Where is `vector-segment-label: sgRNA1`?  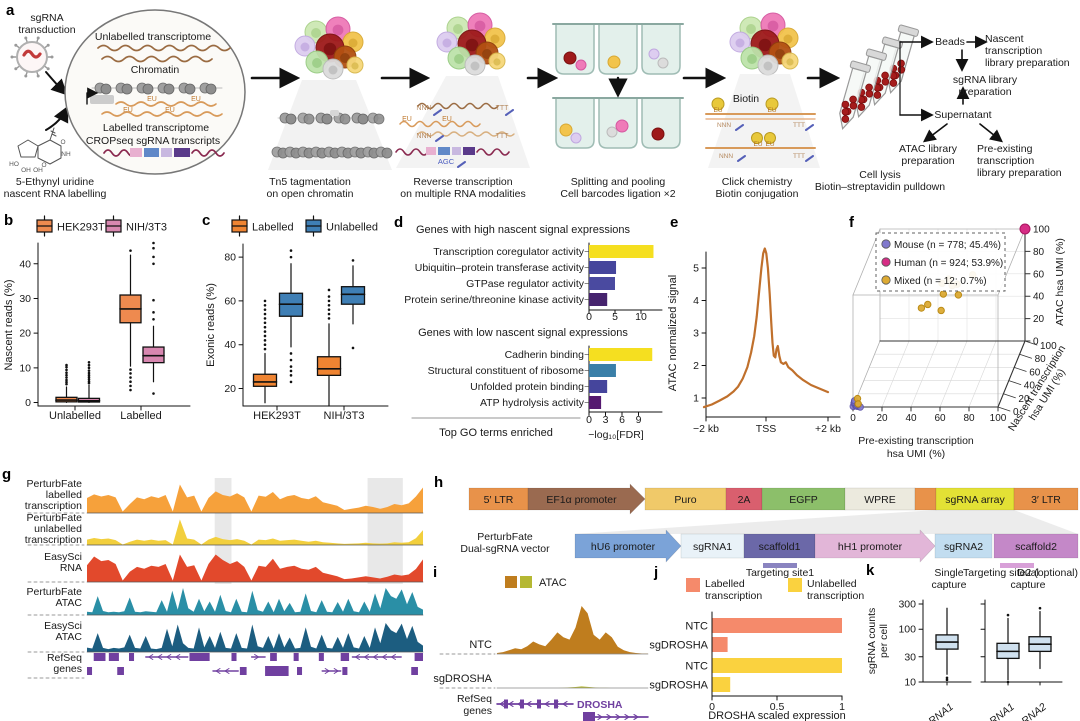
vector-segment-label: sgRNA1 is located at coordinates (712, 547).